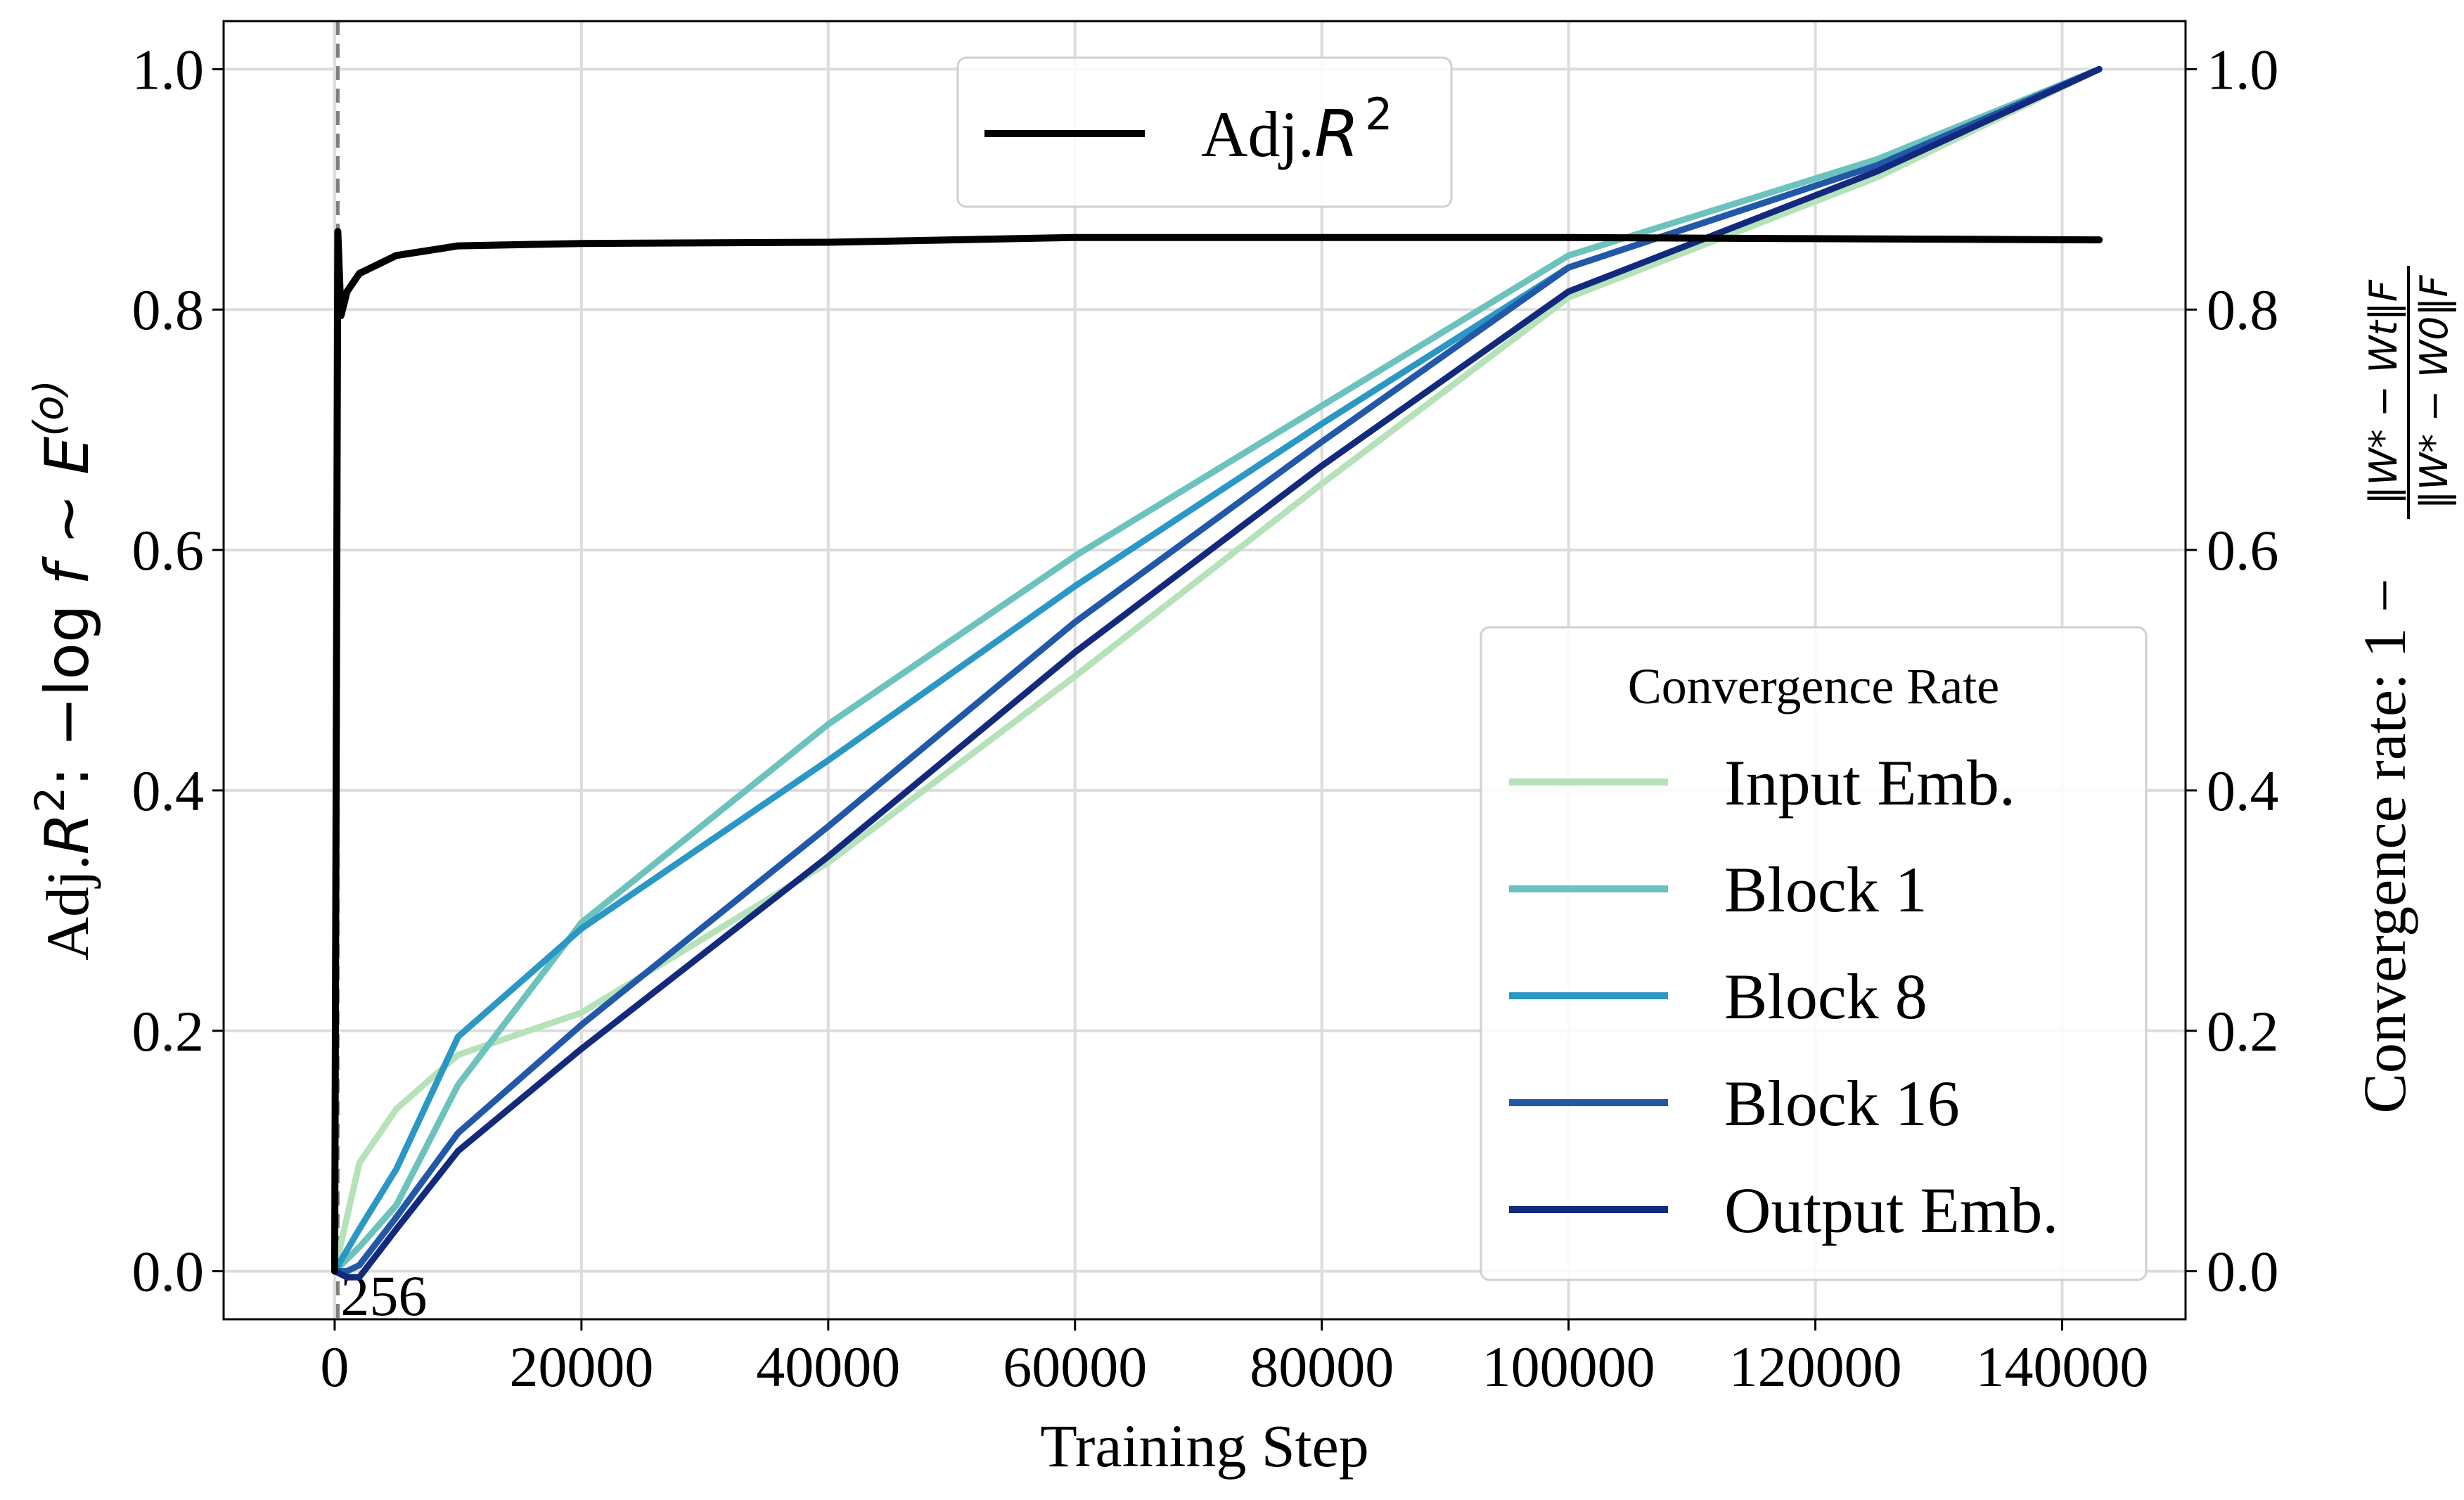 Image resolution: width=2464 pixels, height=1500 pixels. Describe the element at coordinates (2243, 550) in the screenshot. I see `right-y-tick-label-3: 0.6` at that location.